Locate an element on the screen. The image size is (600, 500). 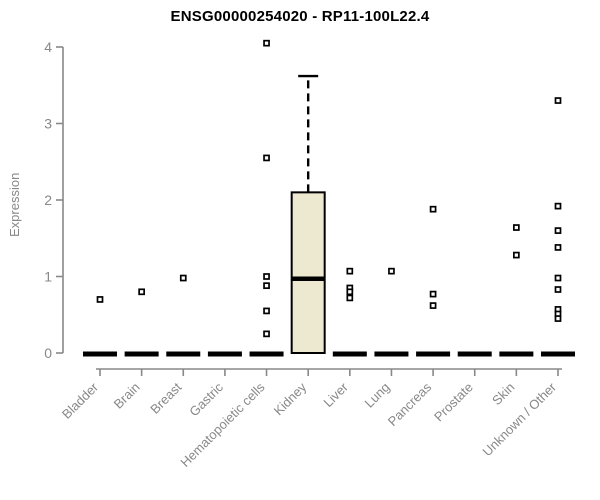
y-tick-label: 3 is located at coordinates (48, 124).